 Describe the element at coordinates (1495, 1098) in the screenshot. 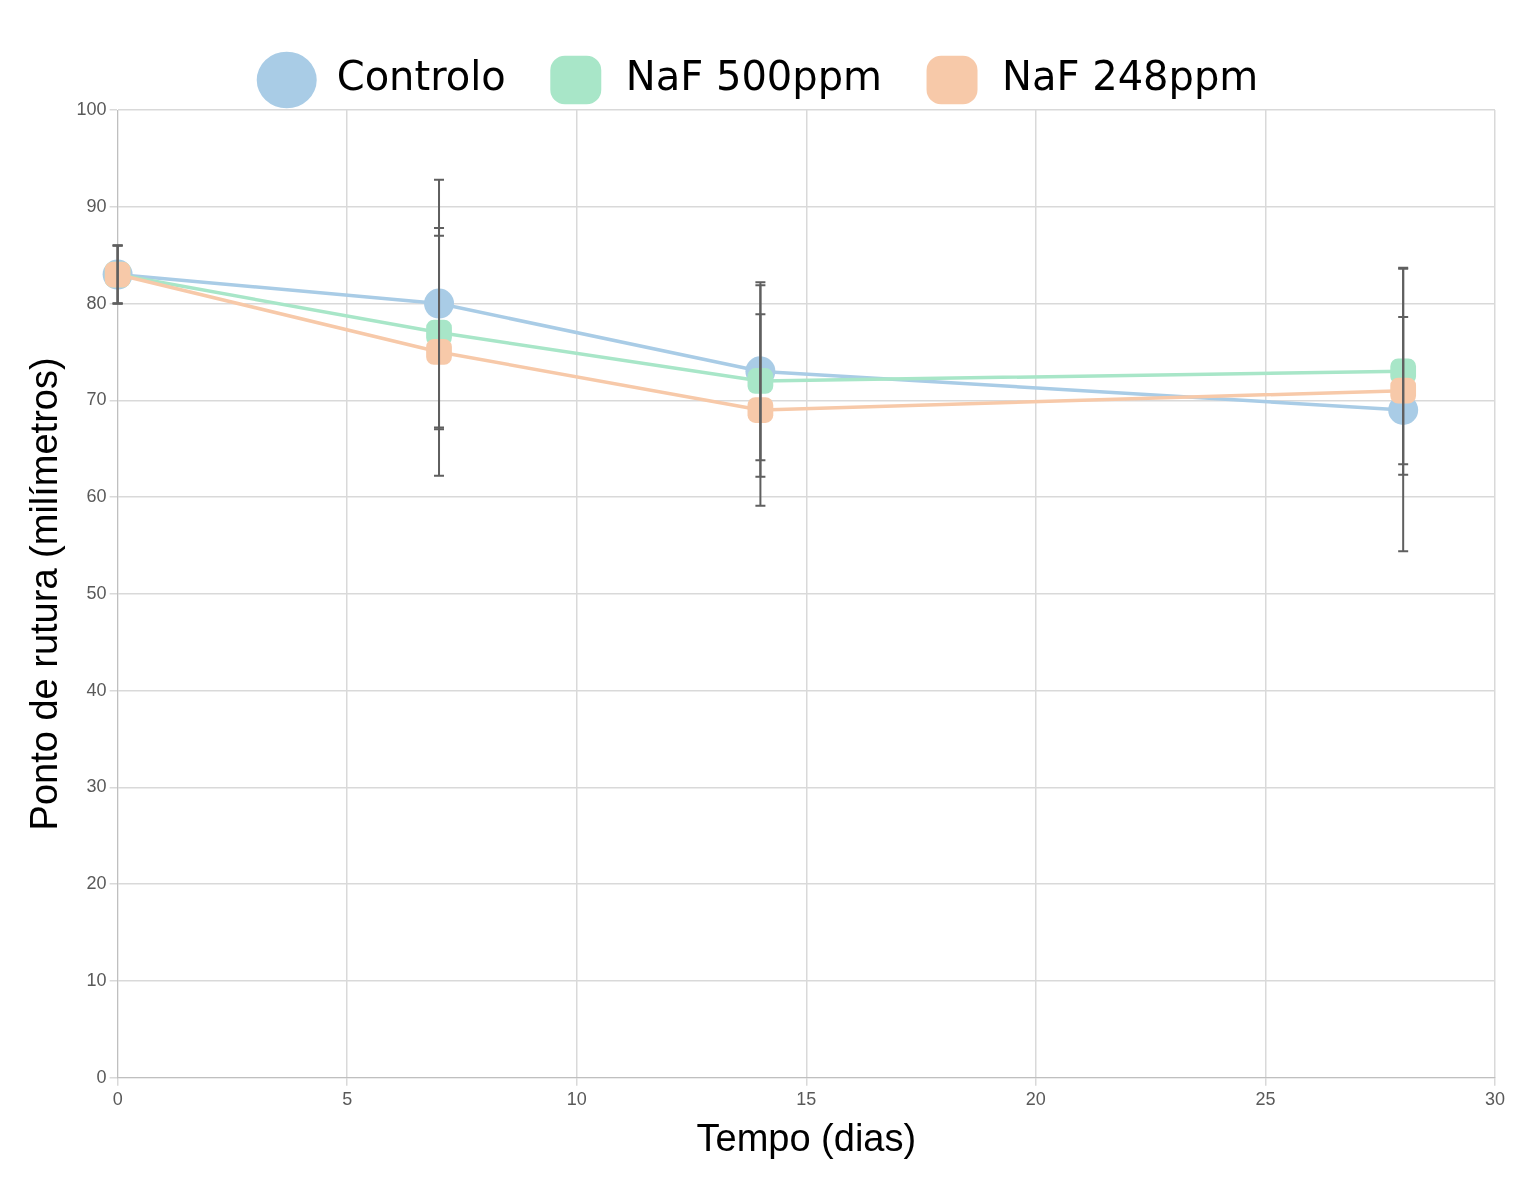

I see `x-tick-label: 30` at that location.